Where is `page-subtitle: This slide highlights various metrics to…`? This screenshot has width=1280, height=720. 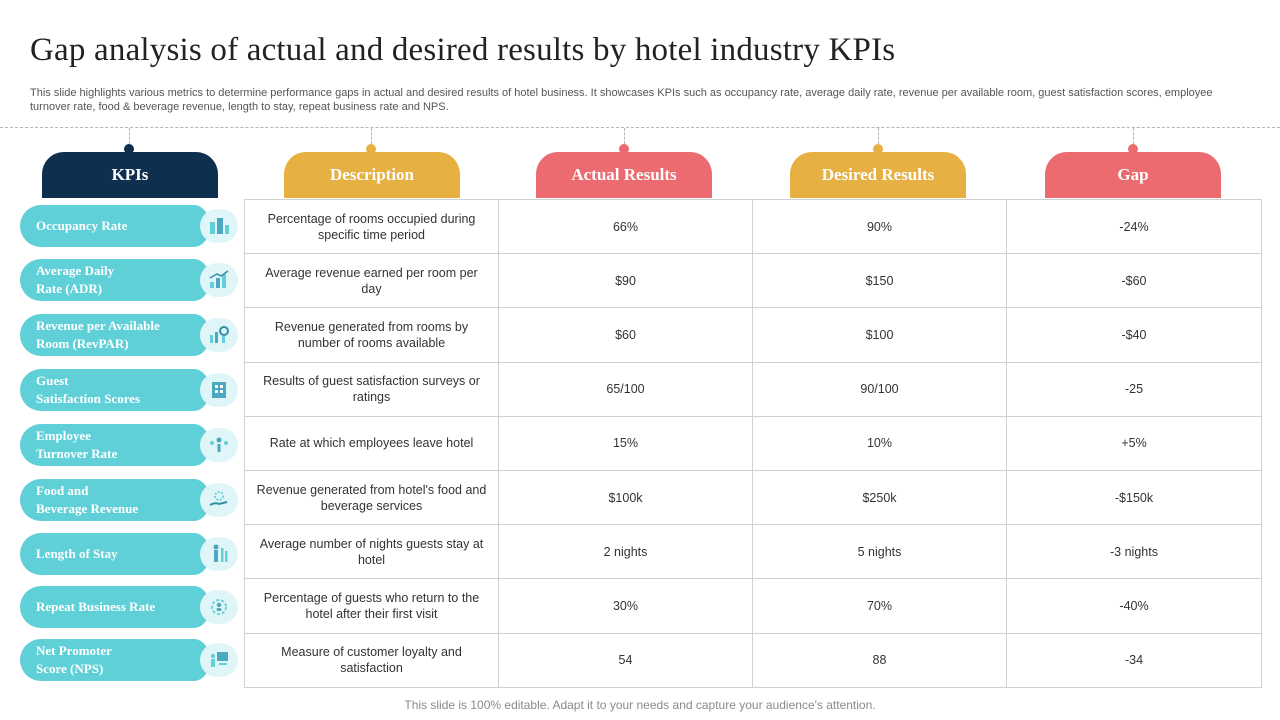
page-subtitle: This slide highlights various metrics to… is located at coordinates (621, 100).